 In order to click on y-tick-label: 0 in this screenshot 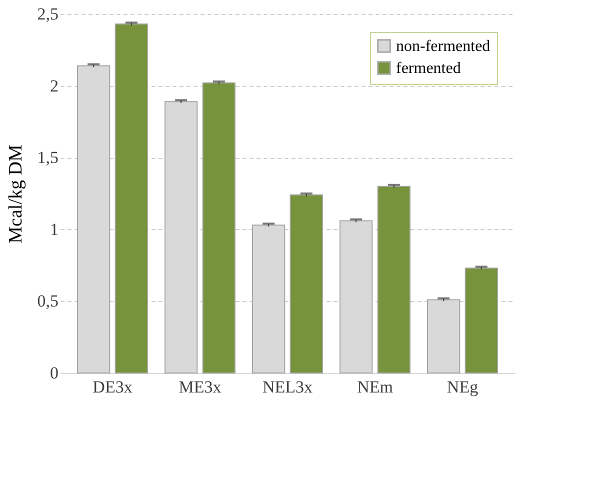, I will do `click(54, 373)`.